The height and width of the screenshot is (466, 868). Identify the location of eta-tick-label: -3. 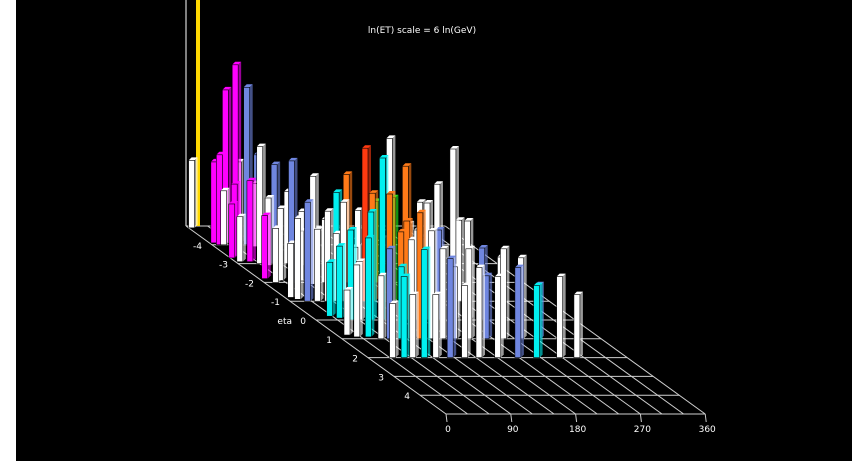
(223, 266).